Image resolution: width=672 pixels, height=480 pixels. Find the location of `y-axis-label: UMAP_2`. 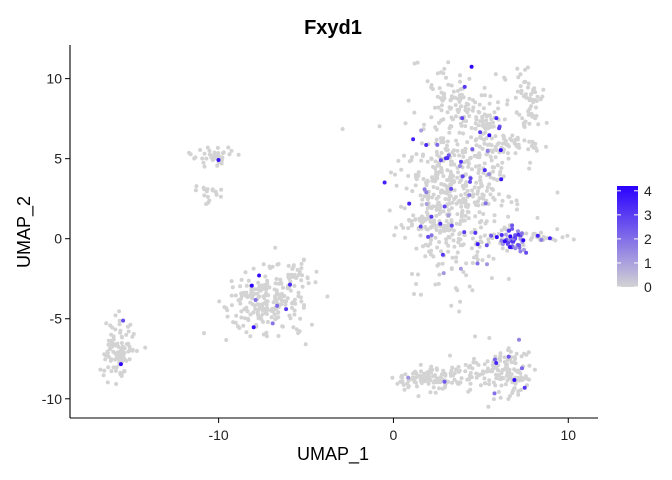

y-axis-label: UMAP_2 is located at coordinates (24, 232).